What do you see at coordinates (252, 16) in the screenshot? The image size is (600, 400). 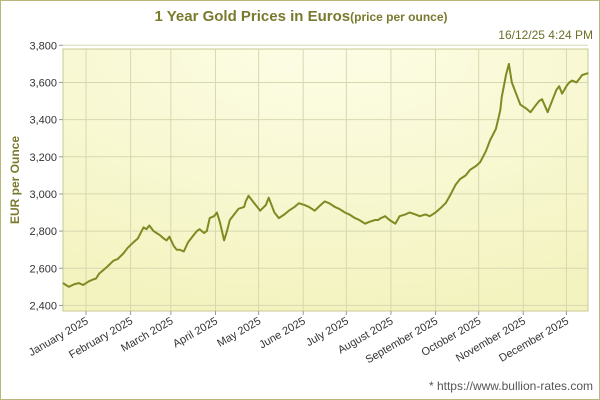 I see `chart-title: 1 Year Gold Prices in Euros` at bounding box center [252, 16].